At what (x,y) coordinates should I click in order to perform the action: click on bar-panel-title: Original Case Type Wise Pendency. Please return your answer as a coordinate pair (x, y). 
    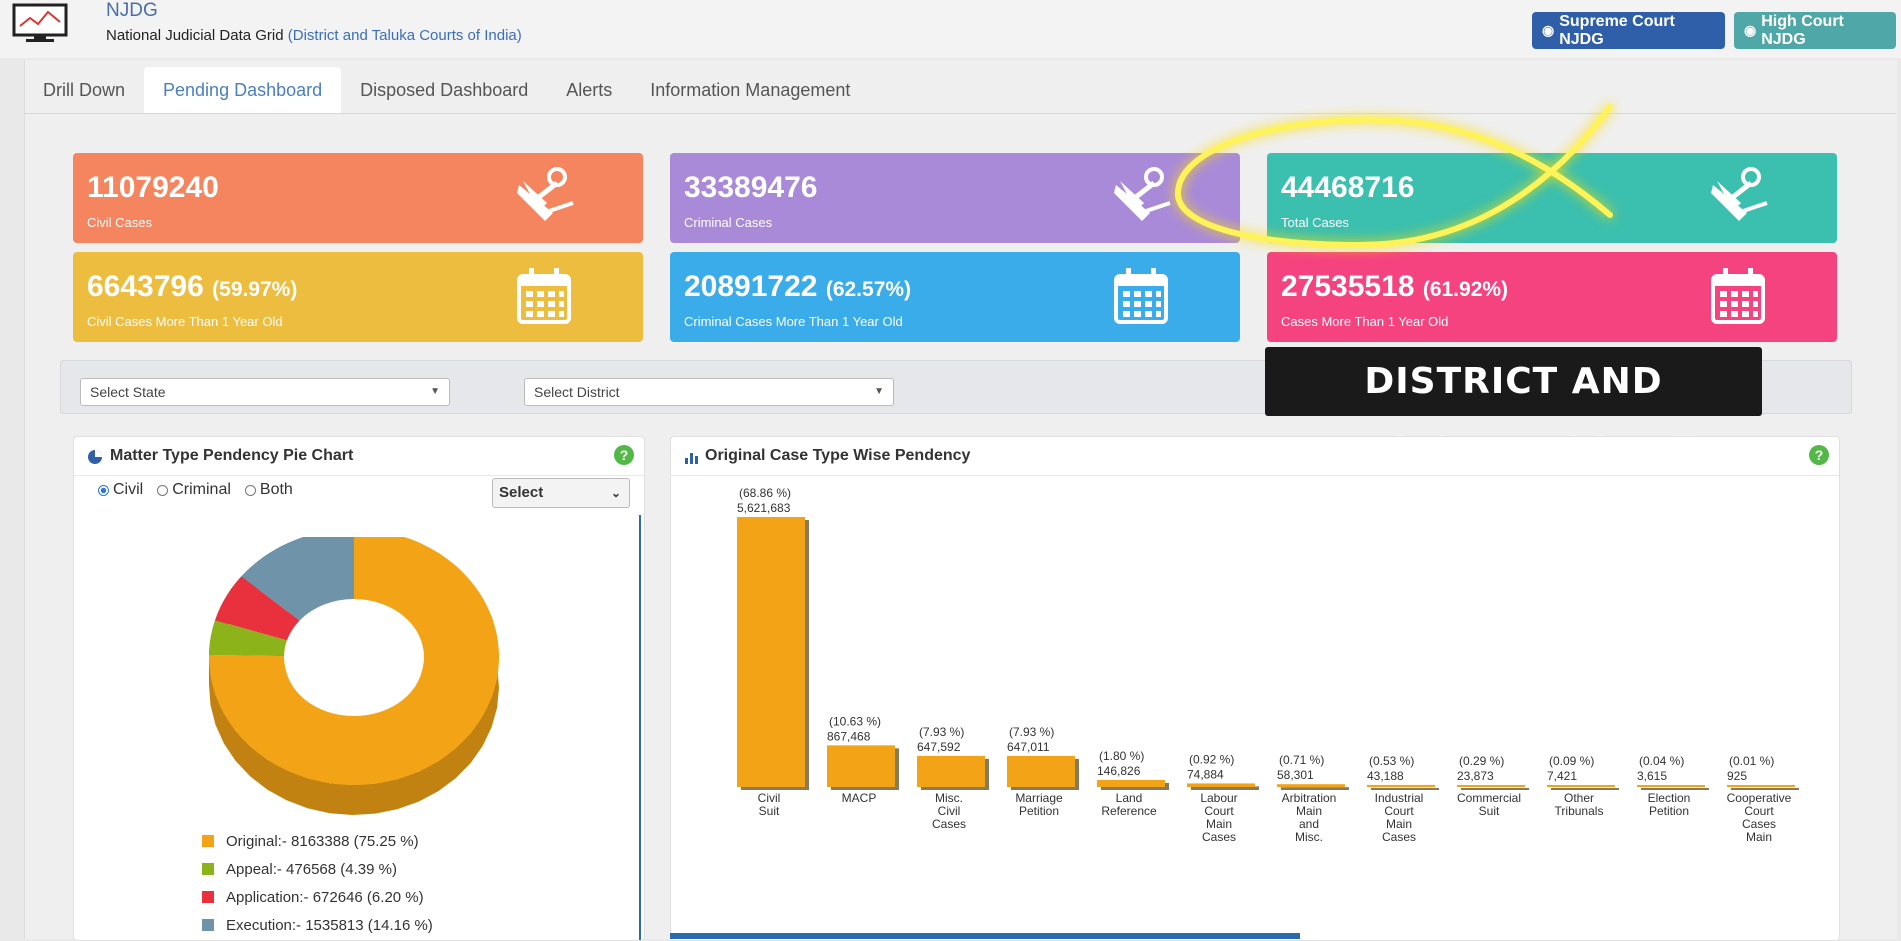
    Looking at the image, I should click on (838, 455).